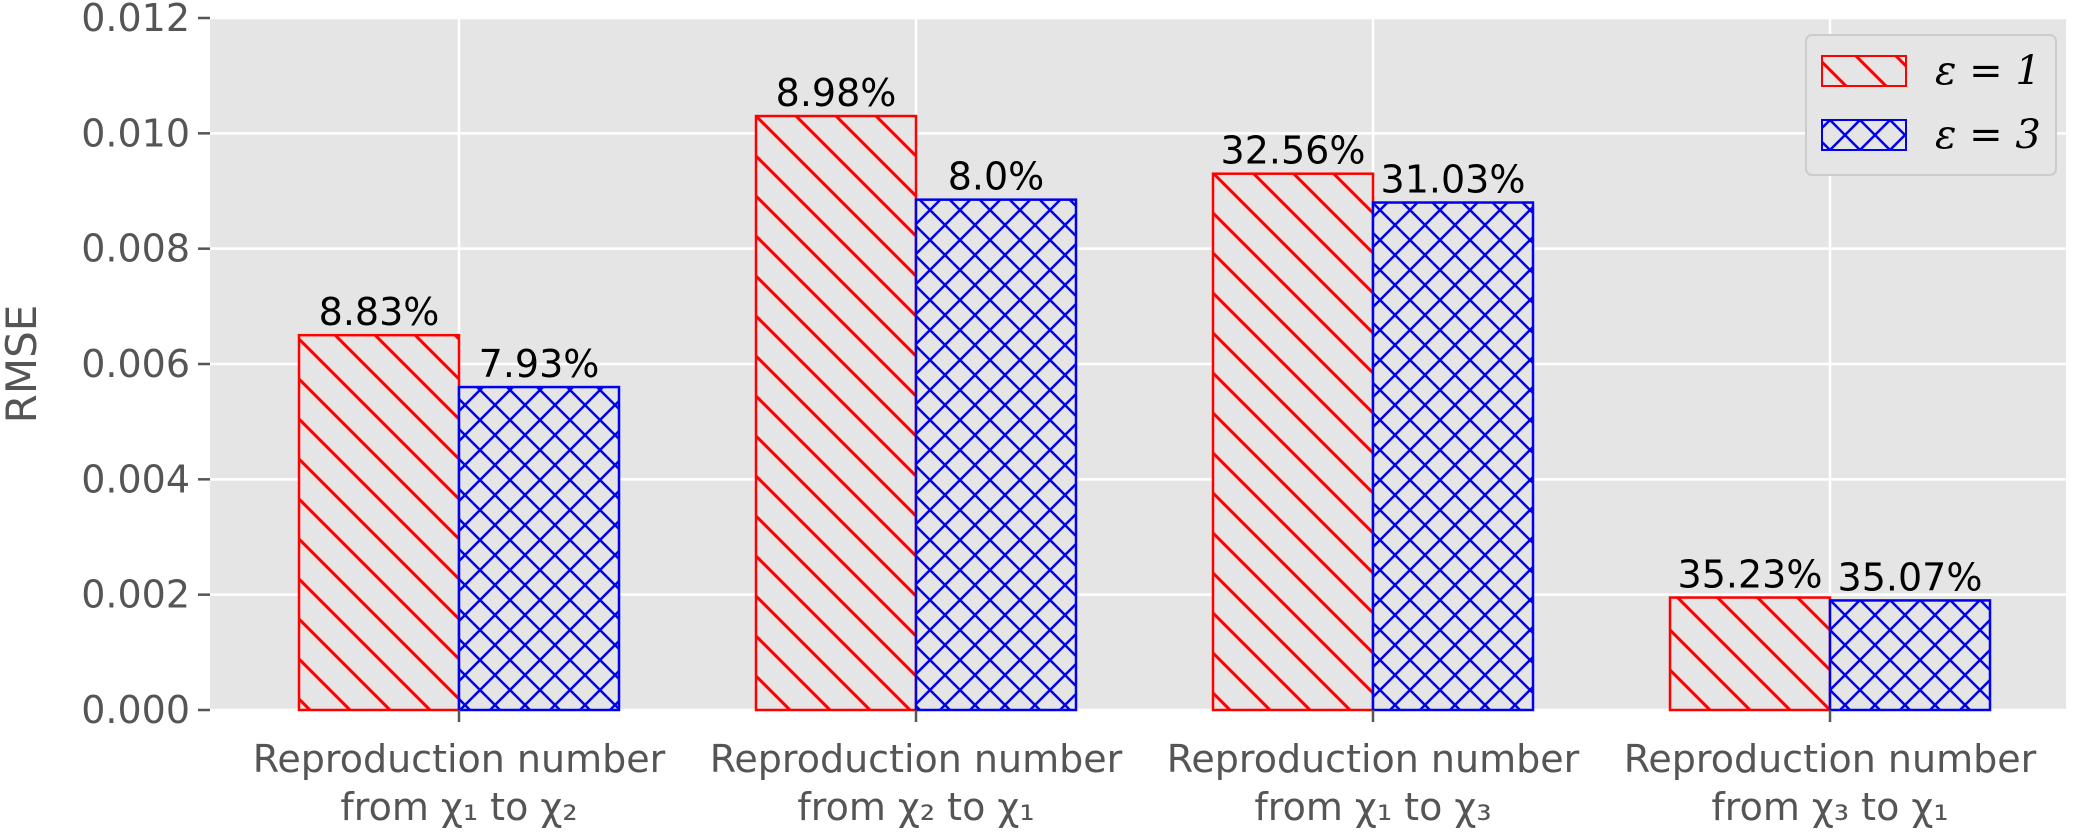 The image size is (2073, 833). What do you see at coordinates (1988, 135) in the screenshot?
I see `legend-label-eps3: ε = 3` at bounding box center [1988, 135].